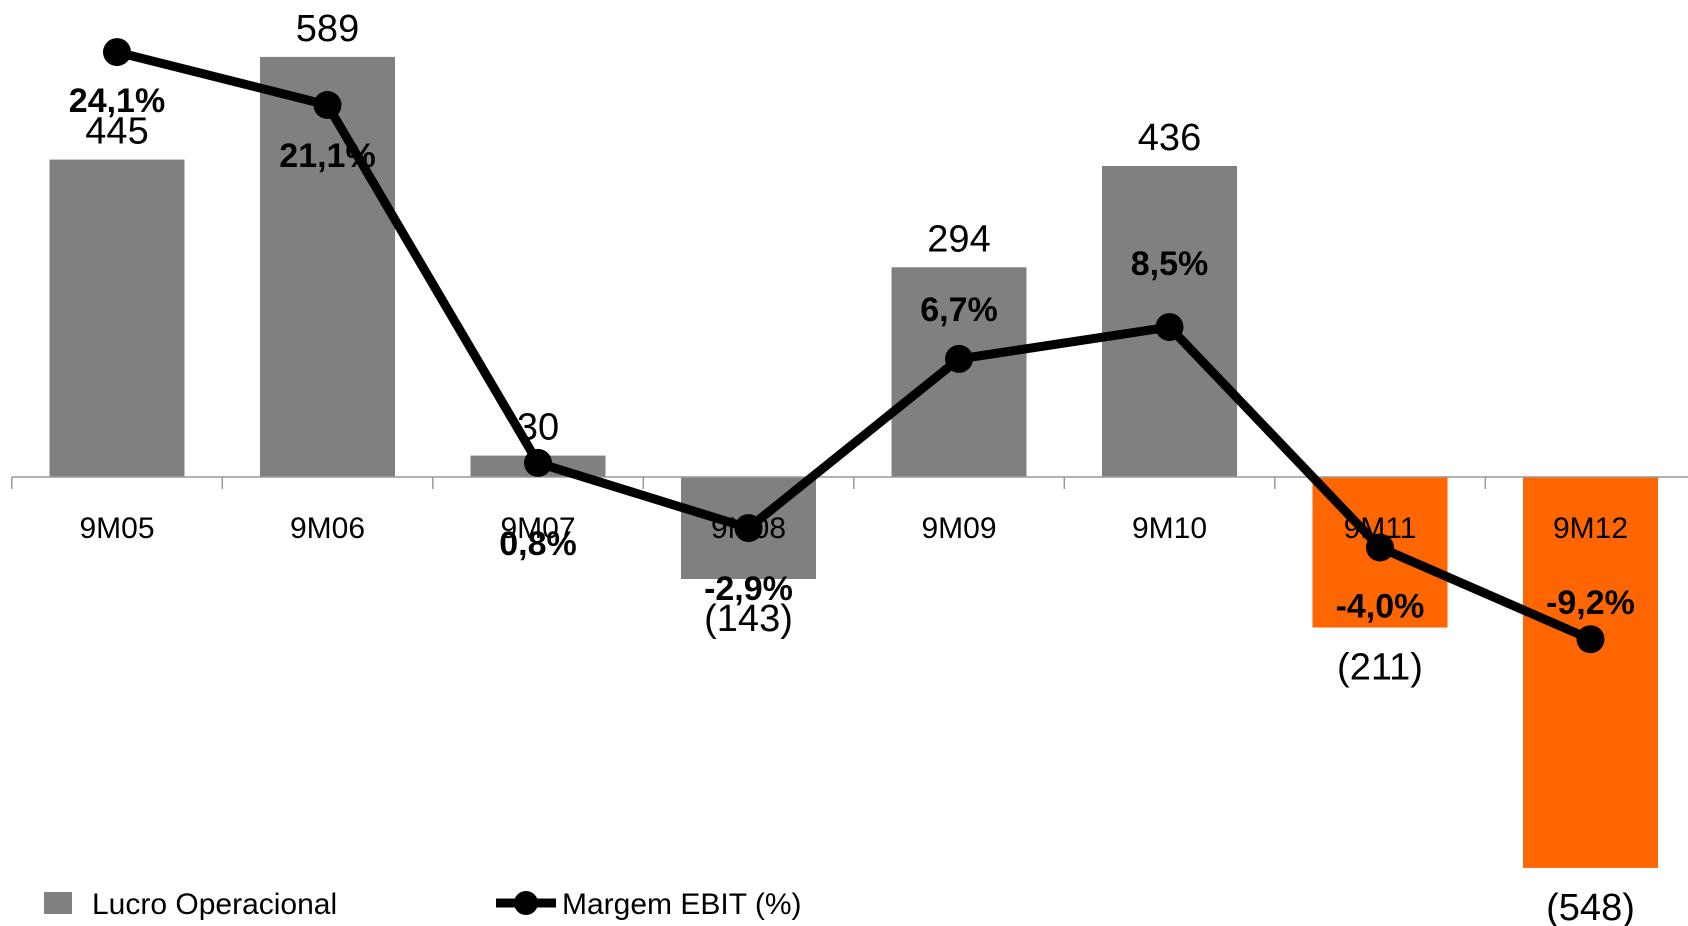 The image size is (1688, 926). I want to click on legend-swatch-marker, so click(526, 903).